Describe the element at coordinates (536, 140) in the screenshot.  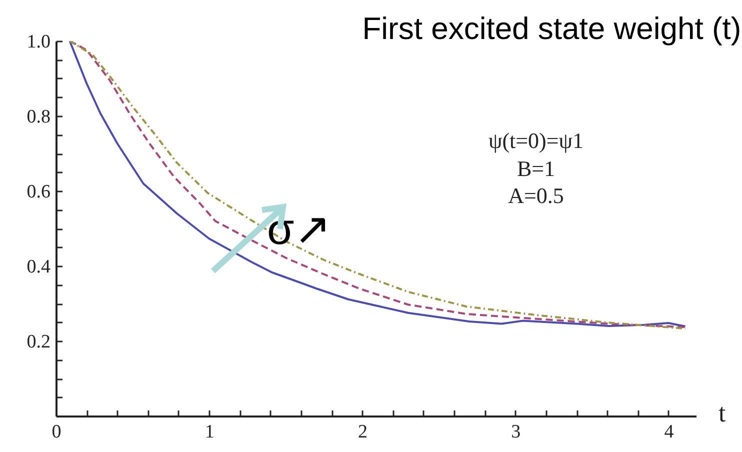
I see `annotation: ψ(t=0)=ψ1` at that location.